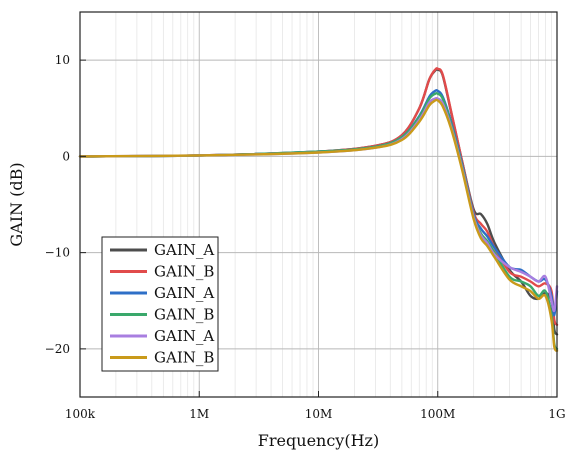 This screenshot has height=454, width=567. What do you see at coordinates (66, 156) in the screenshot?
I see `y-tick-label: 0` at bounding box center [66, 156].